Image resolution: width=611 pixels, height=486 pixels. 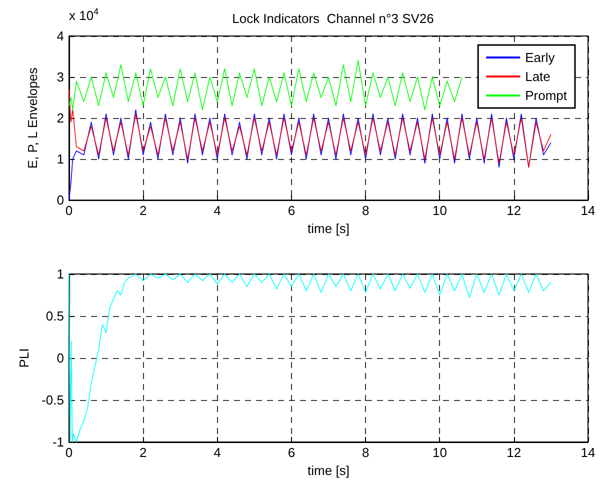 What do you see at coordinates (60, 118) in the screenshot?
I see `y-tick-label: 2` at bounding box center [60, 118].